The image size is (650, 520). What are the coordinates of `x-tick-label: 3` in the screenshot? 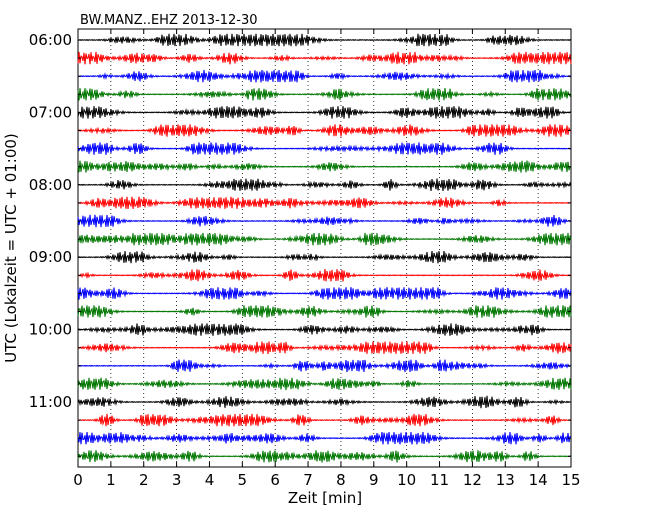 It's located at (177, 480).